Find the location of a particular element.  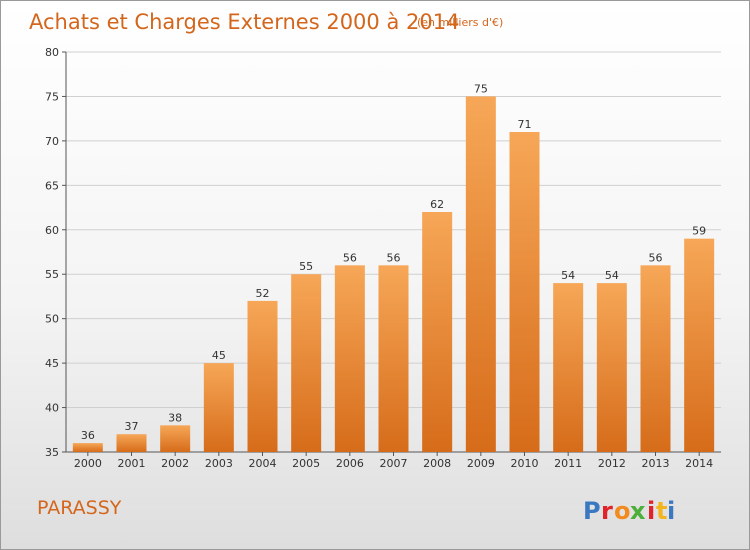

y-tick-label: 45 is located at coordinates (52, 363).